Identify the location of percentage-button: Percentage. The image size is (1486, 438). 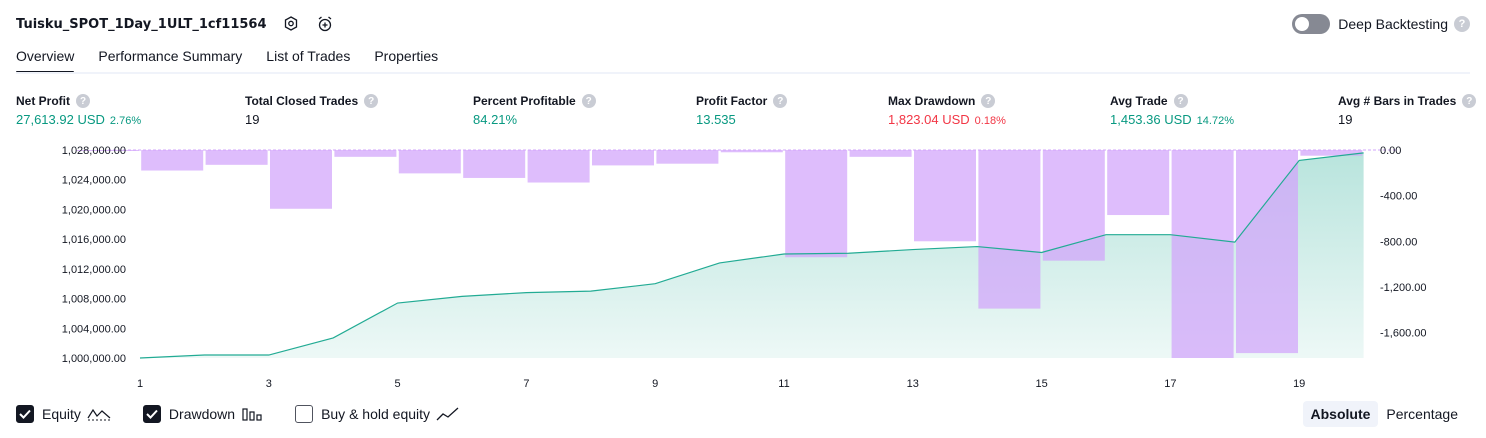
(1422, 414).